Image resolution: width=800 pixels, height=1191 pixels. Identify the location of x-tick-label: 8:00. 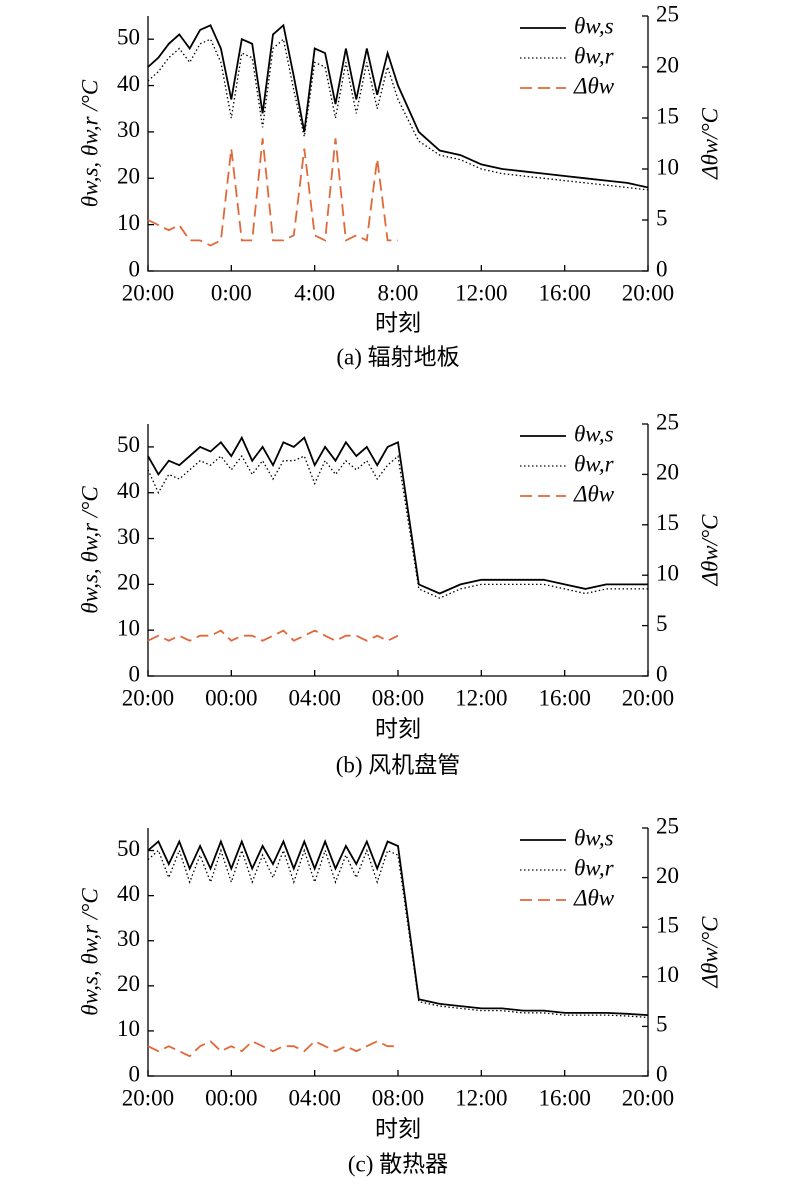
(398, 292).